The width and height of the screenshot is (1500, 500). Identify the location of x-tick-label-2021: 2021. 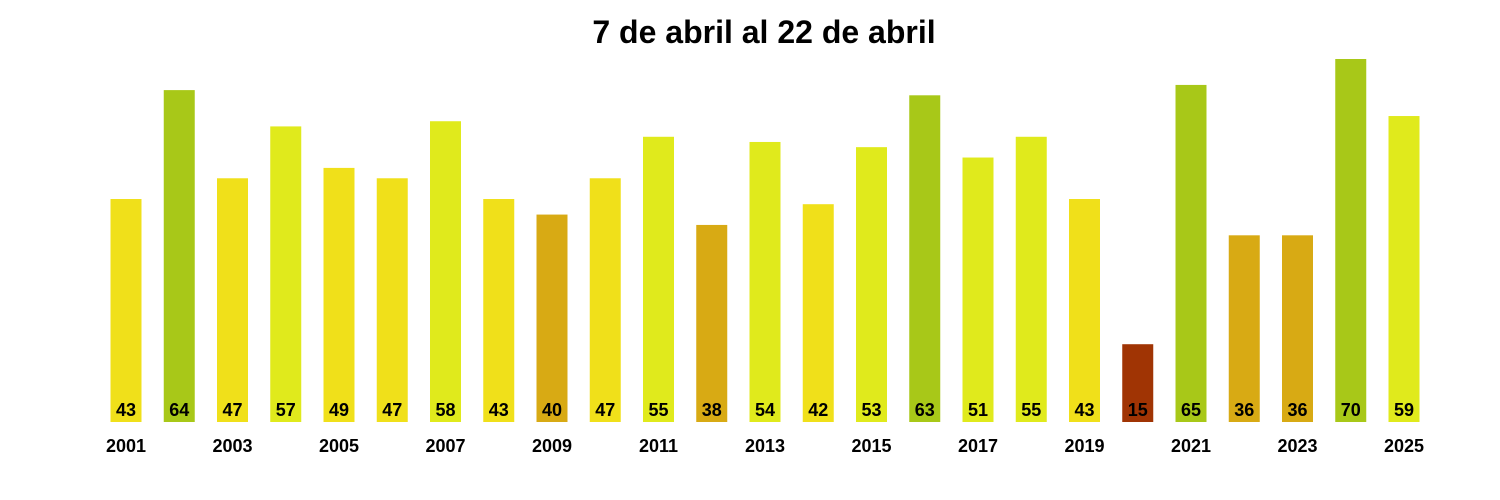
(1191, 446).